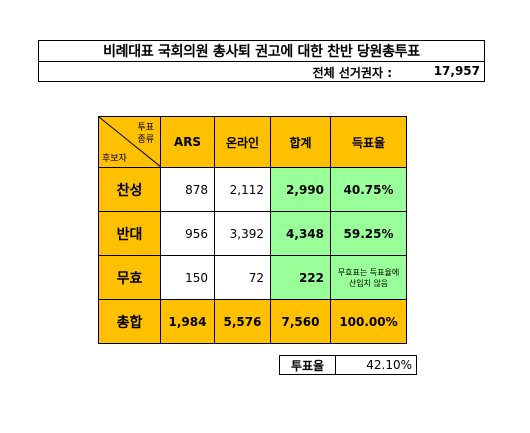 Image resolution: width=530 pixels, height=433 pixels. I want to click on cell-total: 2,990, so click(300, 189).